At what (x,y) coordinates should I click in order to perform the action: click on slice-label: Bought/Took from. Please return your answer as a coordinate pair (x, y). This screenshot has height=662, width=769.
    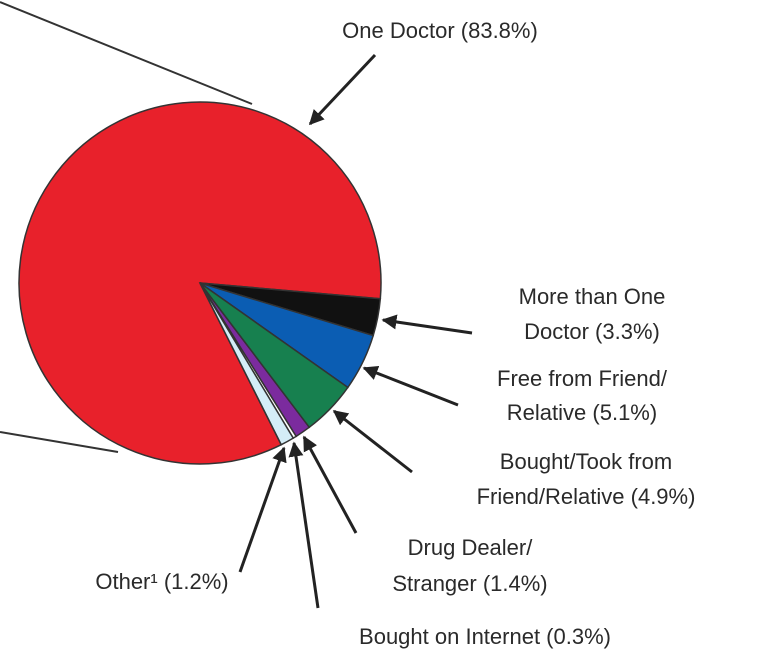
    Looking at the image, I should click on (586, 461).